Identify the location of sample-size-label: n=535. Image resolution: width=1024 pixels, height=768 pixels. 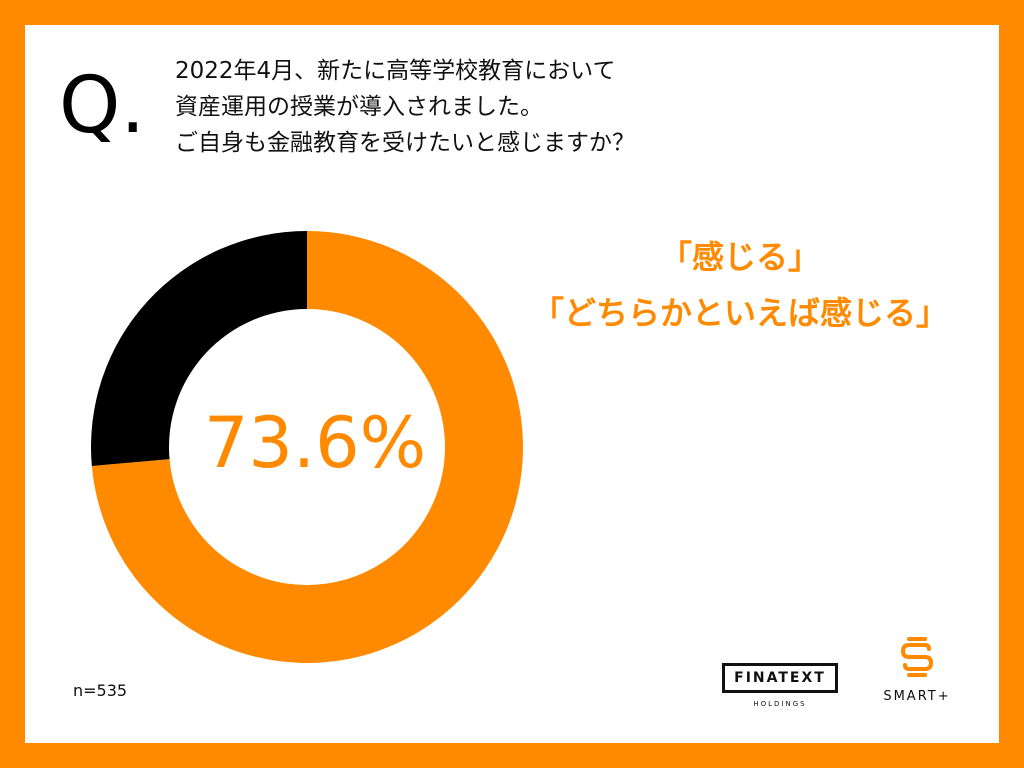
(100, 690).